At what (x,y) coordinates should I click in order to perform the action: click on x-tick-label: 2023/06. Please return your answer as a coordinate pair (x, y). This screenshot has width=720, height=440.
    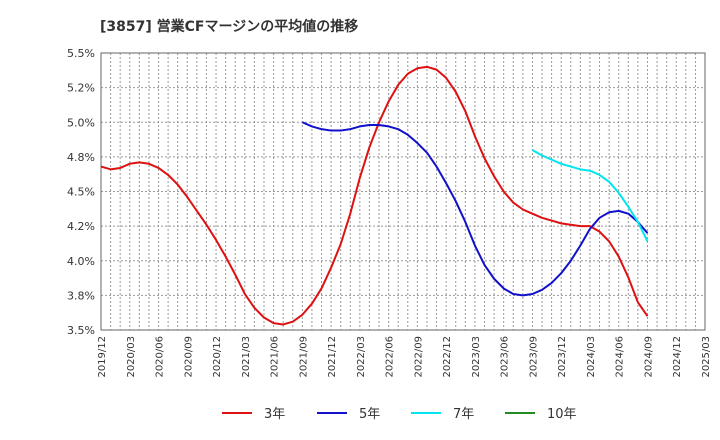
    Looking at the image, I should click on (505, 357).